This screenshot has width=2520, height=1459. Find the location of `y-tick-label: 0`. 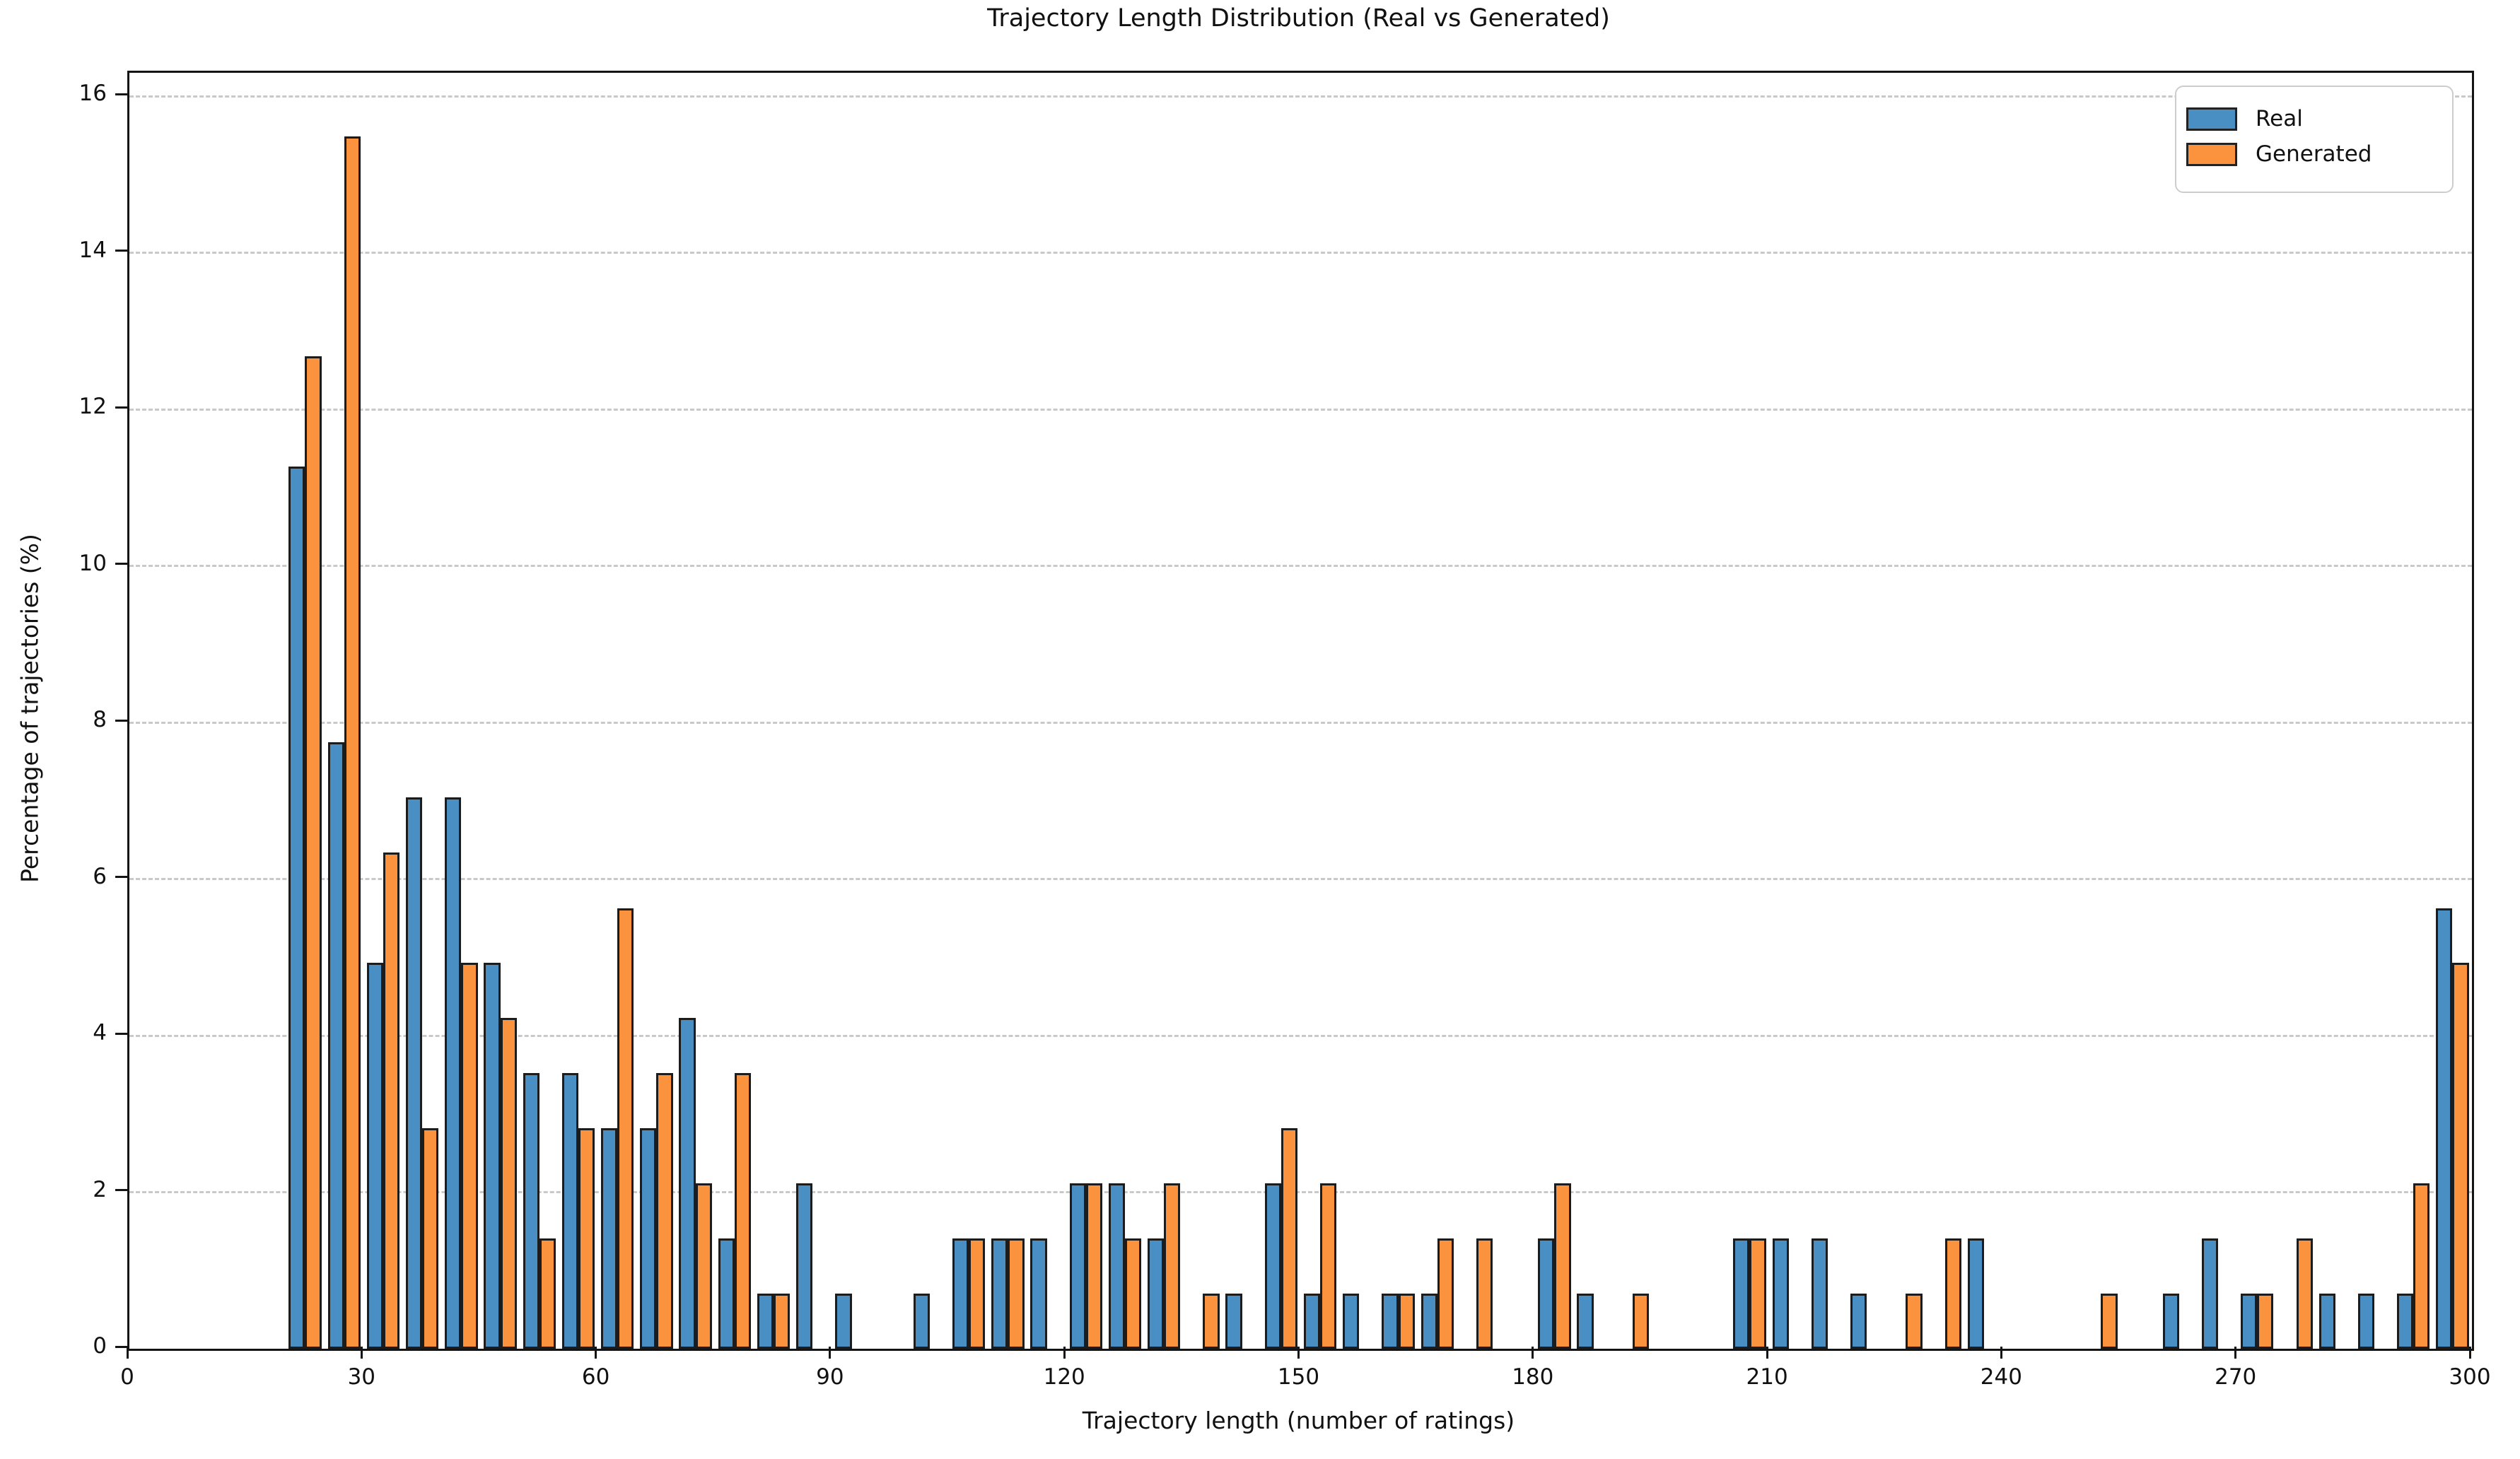

y-tick-label: 0 is located at coordinates (100, 1346).